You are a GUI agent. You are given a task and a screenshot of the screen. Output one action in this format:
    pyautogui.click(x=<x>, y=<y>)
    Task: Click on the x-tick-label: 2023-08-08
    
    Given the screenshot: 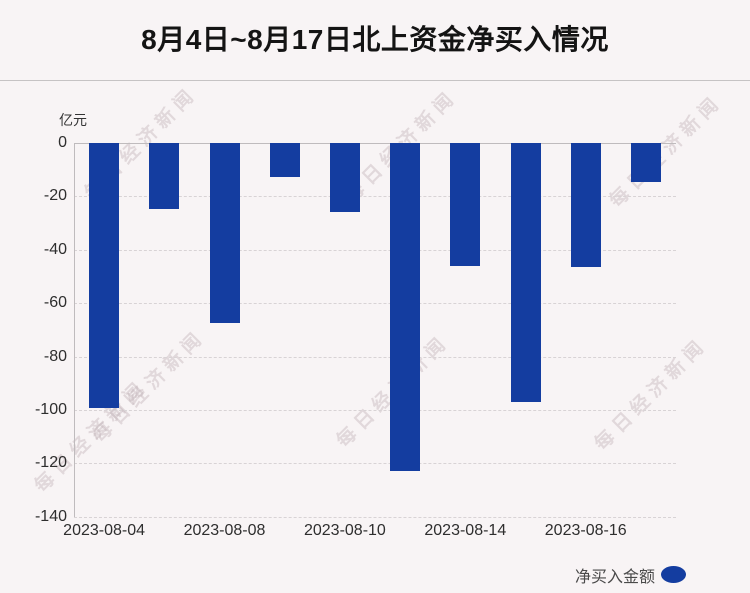 What is the action you would take?
    pyautogui.click(x=224, y=530)
    